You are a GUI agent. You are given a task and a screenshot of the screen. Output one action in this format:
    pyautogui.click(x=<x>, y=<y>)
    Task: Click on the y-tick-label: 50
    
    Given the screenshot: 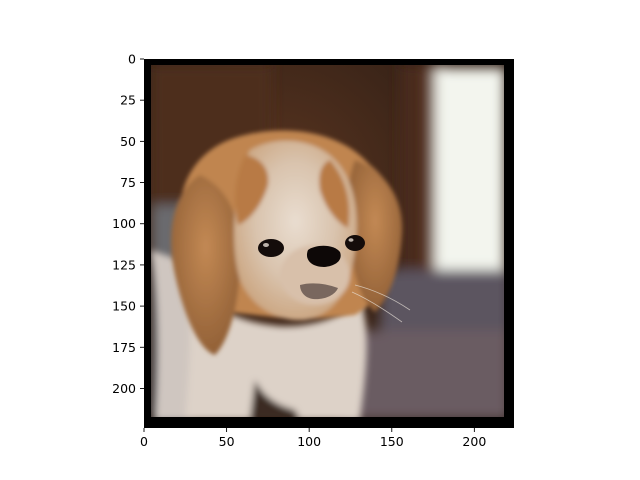 What is the action you would take?
    pyautogui.click(x=128, y=141)
    